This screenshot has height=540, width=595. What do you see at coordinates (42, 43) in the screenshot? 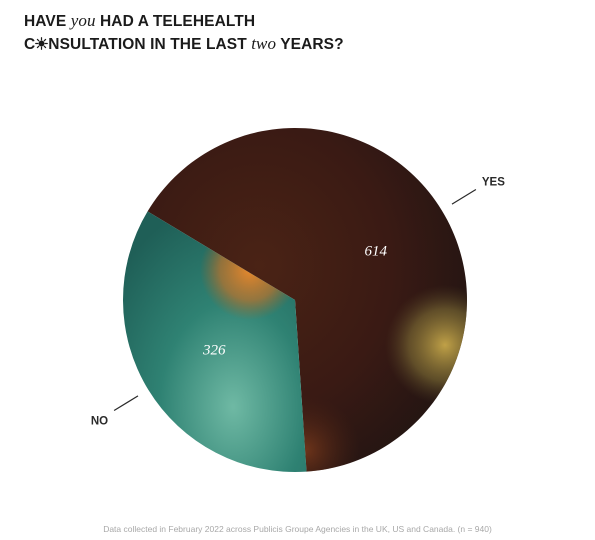
I see `starburst-o-icon` at bounding box center [42, 43].